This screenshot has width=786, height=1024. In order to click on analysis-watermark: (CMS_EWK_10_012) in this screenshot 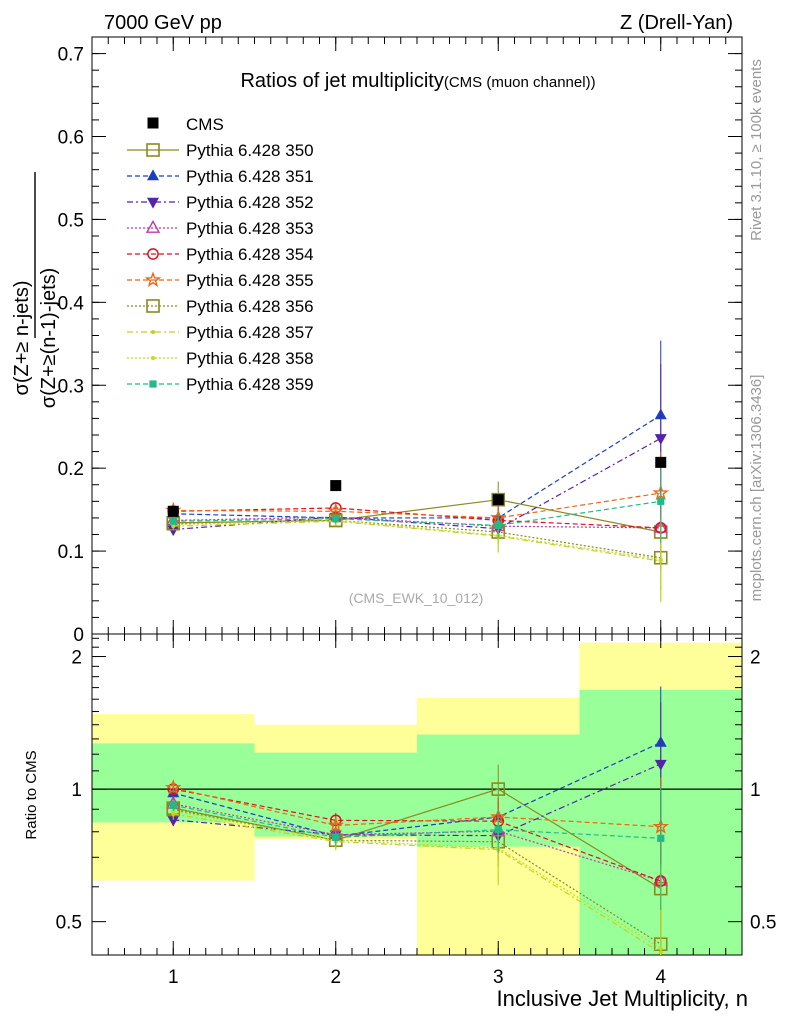, I will do `click(416, 598)`.